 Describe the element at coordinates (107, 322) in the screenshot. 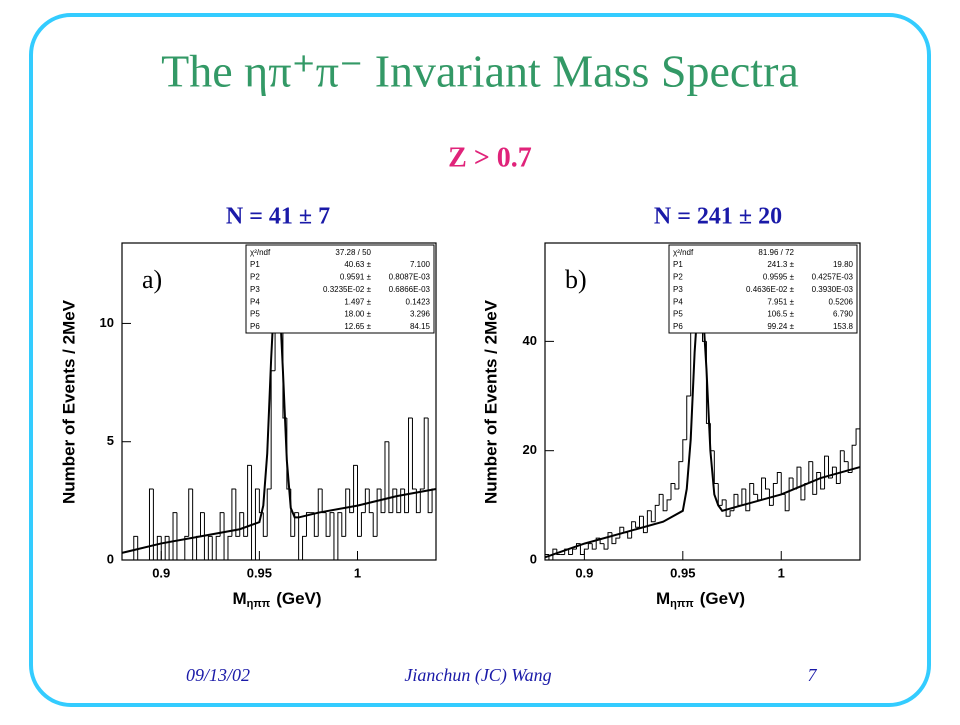

I see `y-tick-label: 10` at that location.